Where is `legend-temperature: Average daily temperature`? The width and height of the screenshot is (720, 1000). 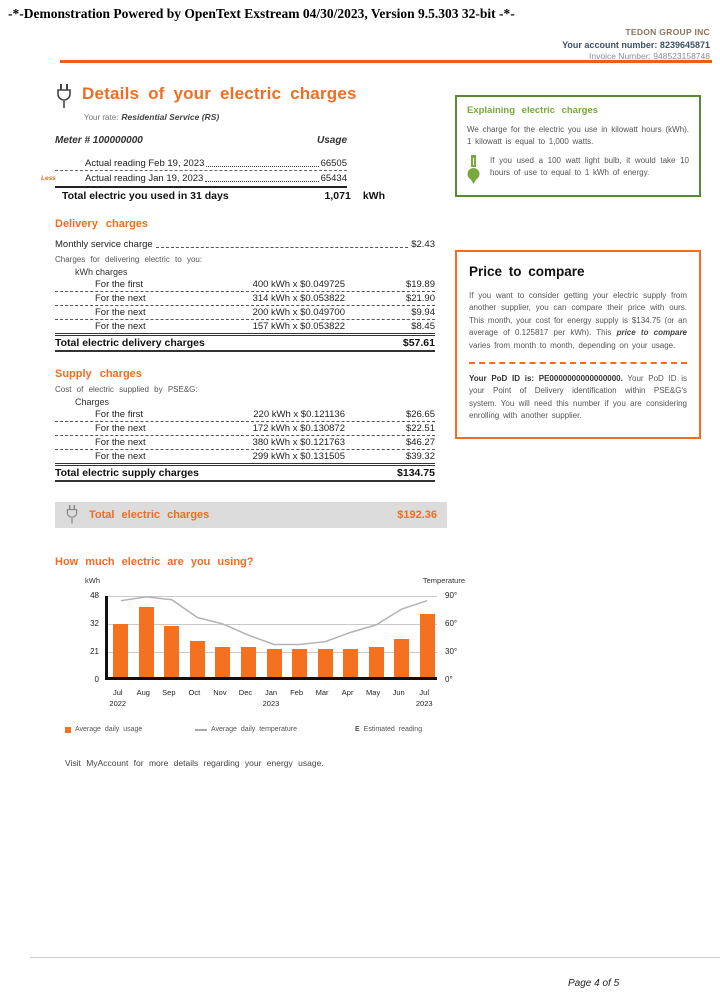 legend-temperature: Average daily temperature is located at coordinates (246, 729).